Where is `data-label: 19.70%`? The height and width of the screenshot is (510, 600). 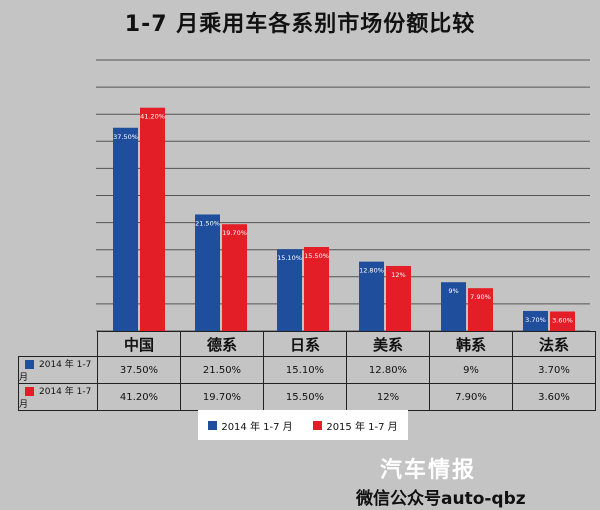
data-label: 19.70% is located at coordinates (234, 233).